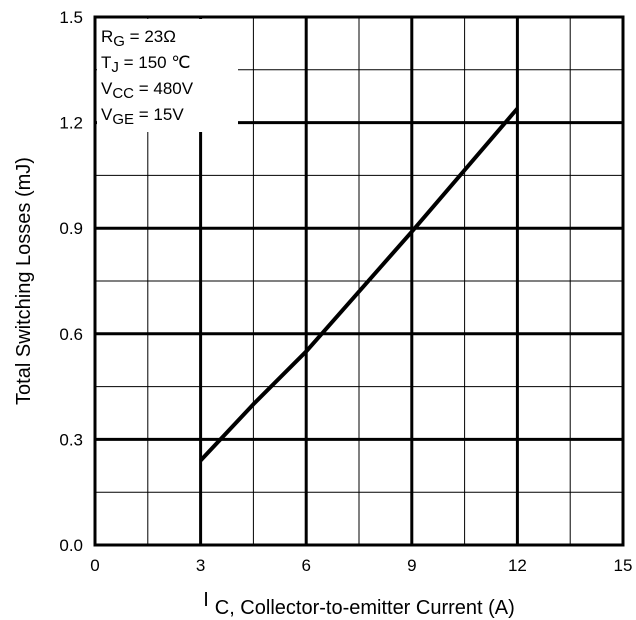  I want to click on x-tick-label: 3, so click(200, 565).